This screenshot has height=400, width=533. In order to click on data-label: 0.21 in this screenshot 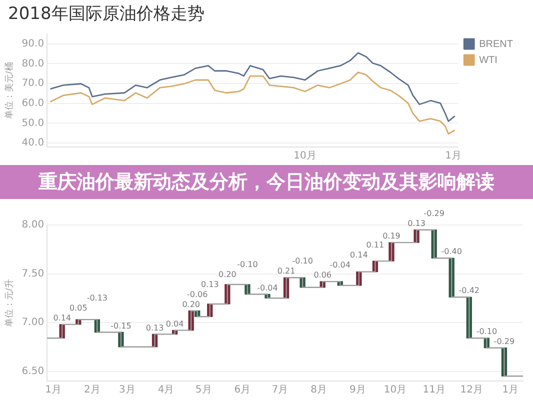, I will do `click(286, 271)`.